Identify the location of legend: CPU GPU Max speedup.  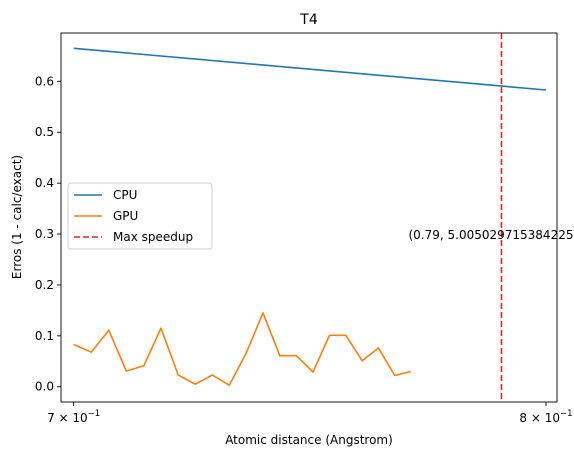
(140, 216).